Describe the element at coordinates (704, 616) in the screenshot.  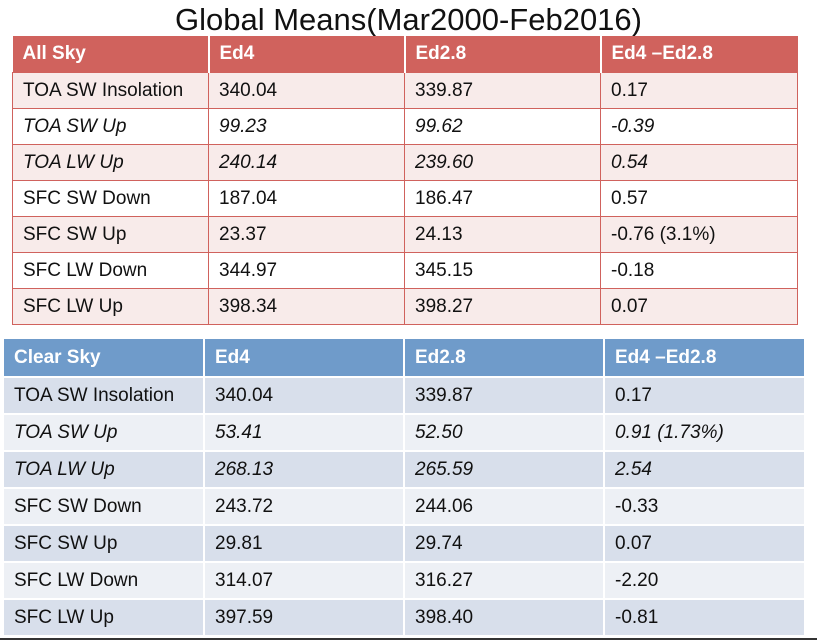
I see `clear-sky-diff-value: -0.81` at that location.